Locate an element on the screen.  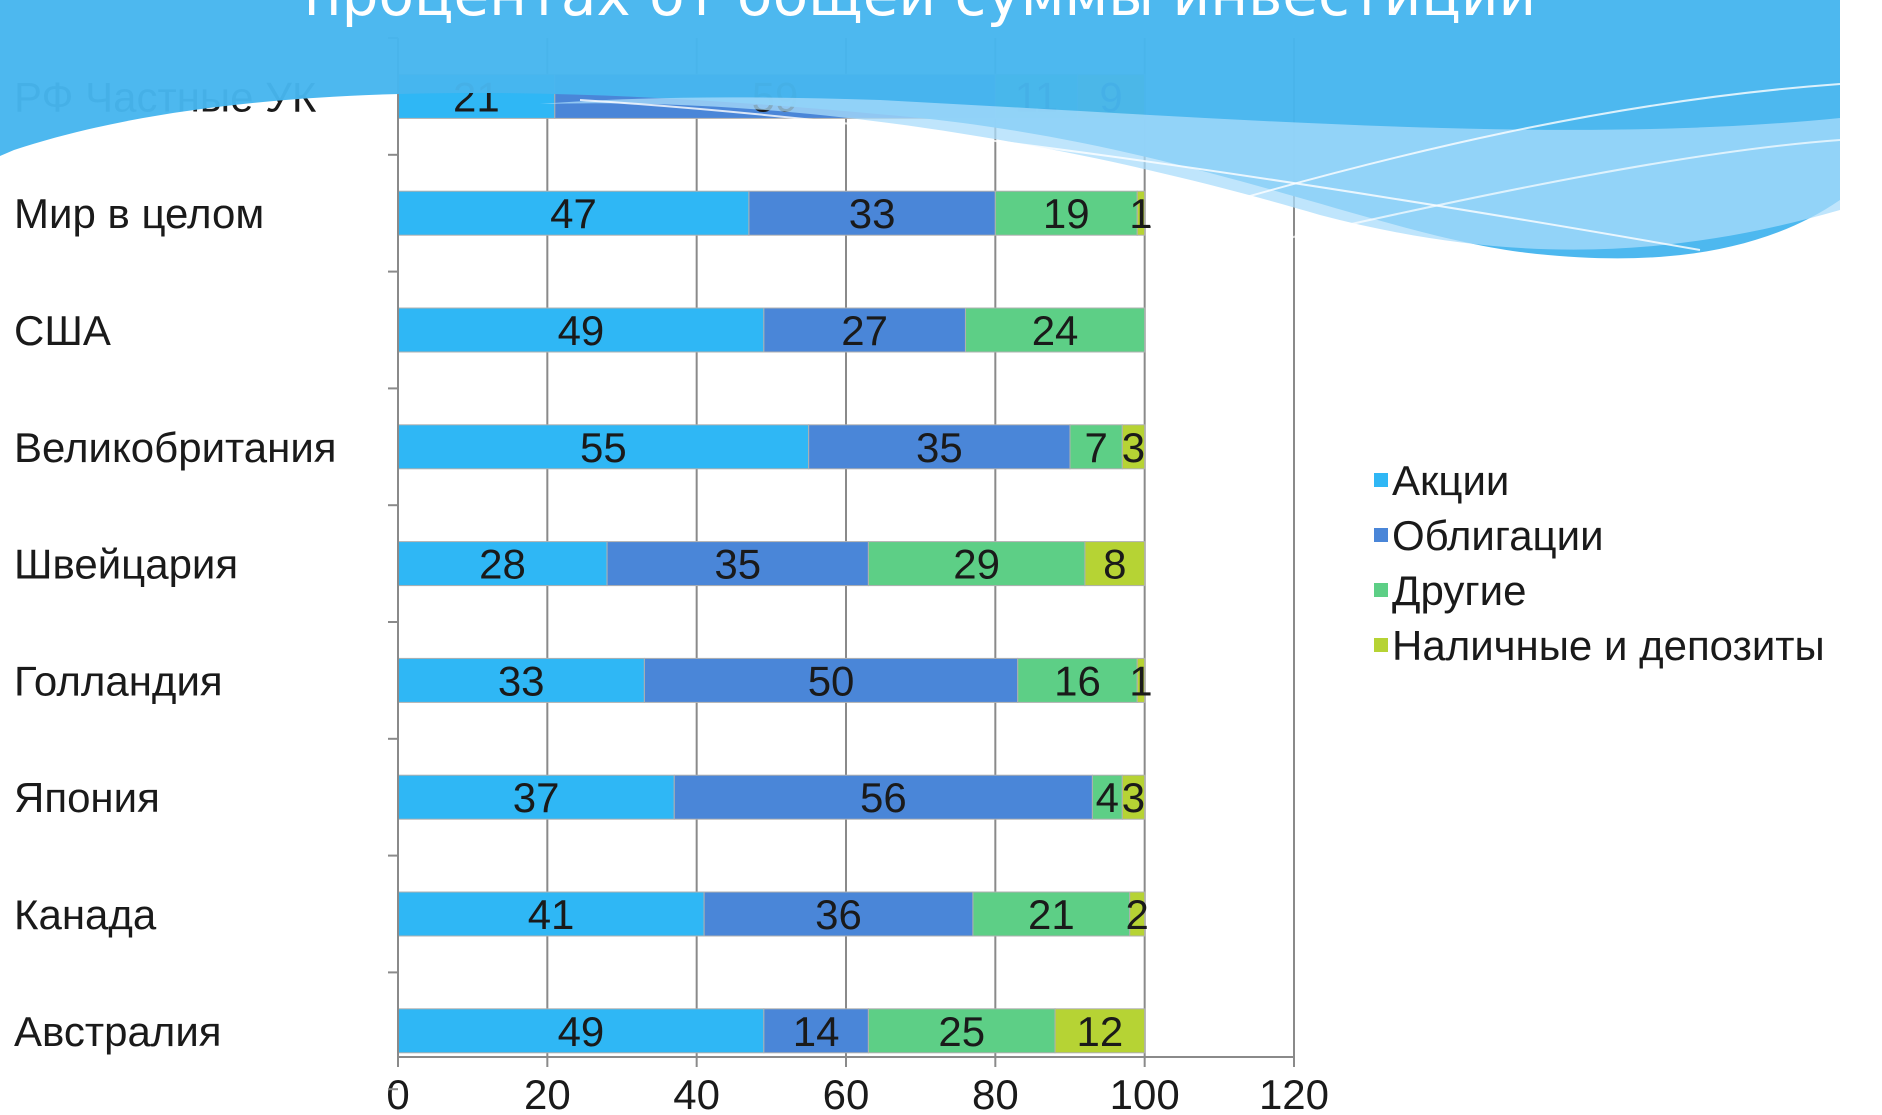
bar-value-label: 50 is located at coordinates (831, 680).